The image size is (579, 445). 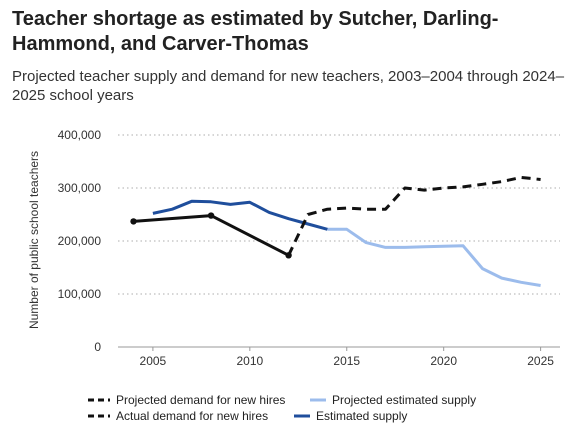 What do you see at coordinates (443, 361) in the screenshot?
I see `x-tick-label: 2020` at bounding box center [443, 361].